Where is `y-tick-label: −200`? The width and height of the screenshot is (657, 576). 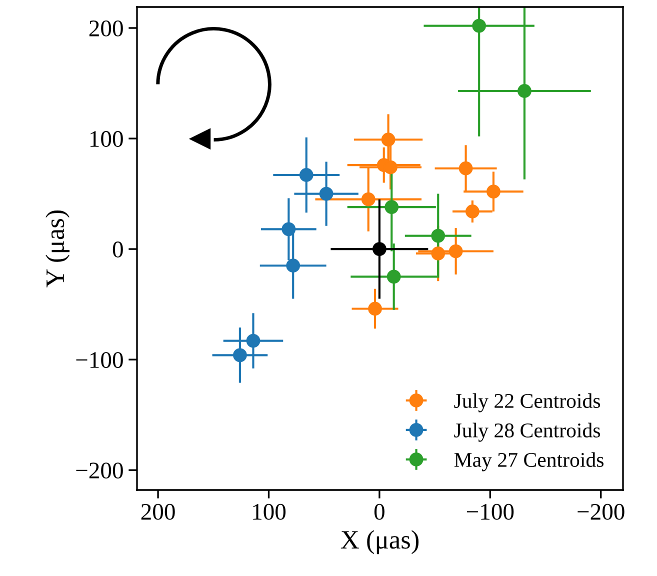
y-tick-label: −200 is located at coordinates (99, 470).